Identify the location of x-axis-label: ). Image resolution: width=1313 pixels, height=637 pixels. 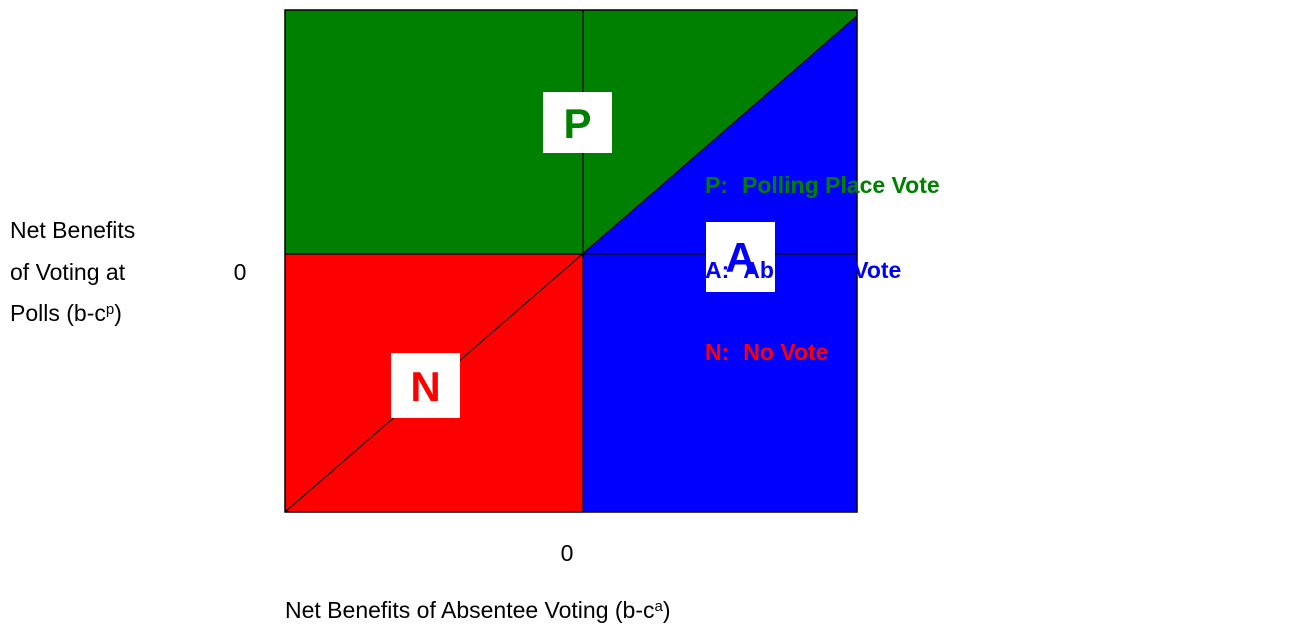
(667, 610).